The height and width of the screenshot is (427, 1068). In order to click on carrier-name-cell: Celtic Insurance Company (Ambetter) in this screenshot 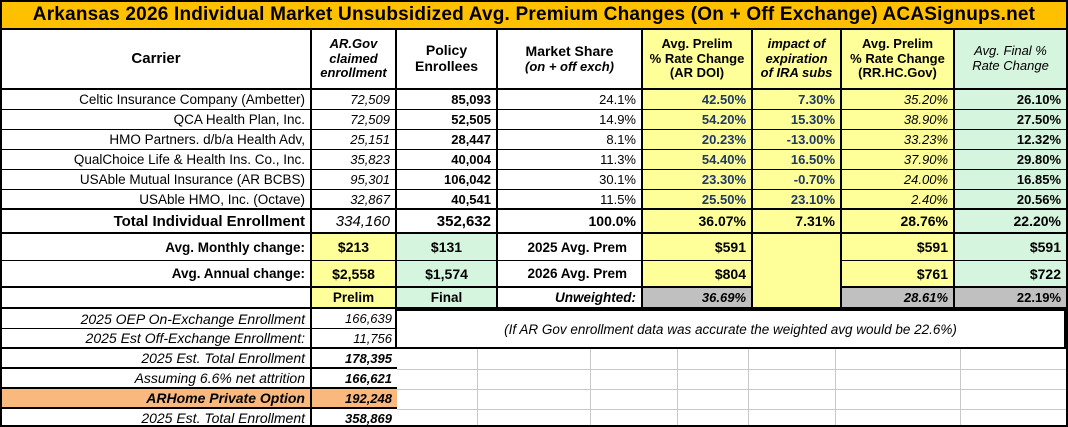, I will do `click(157, 100)`.